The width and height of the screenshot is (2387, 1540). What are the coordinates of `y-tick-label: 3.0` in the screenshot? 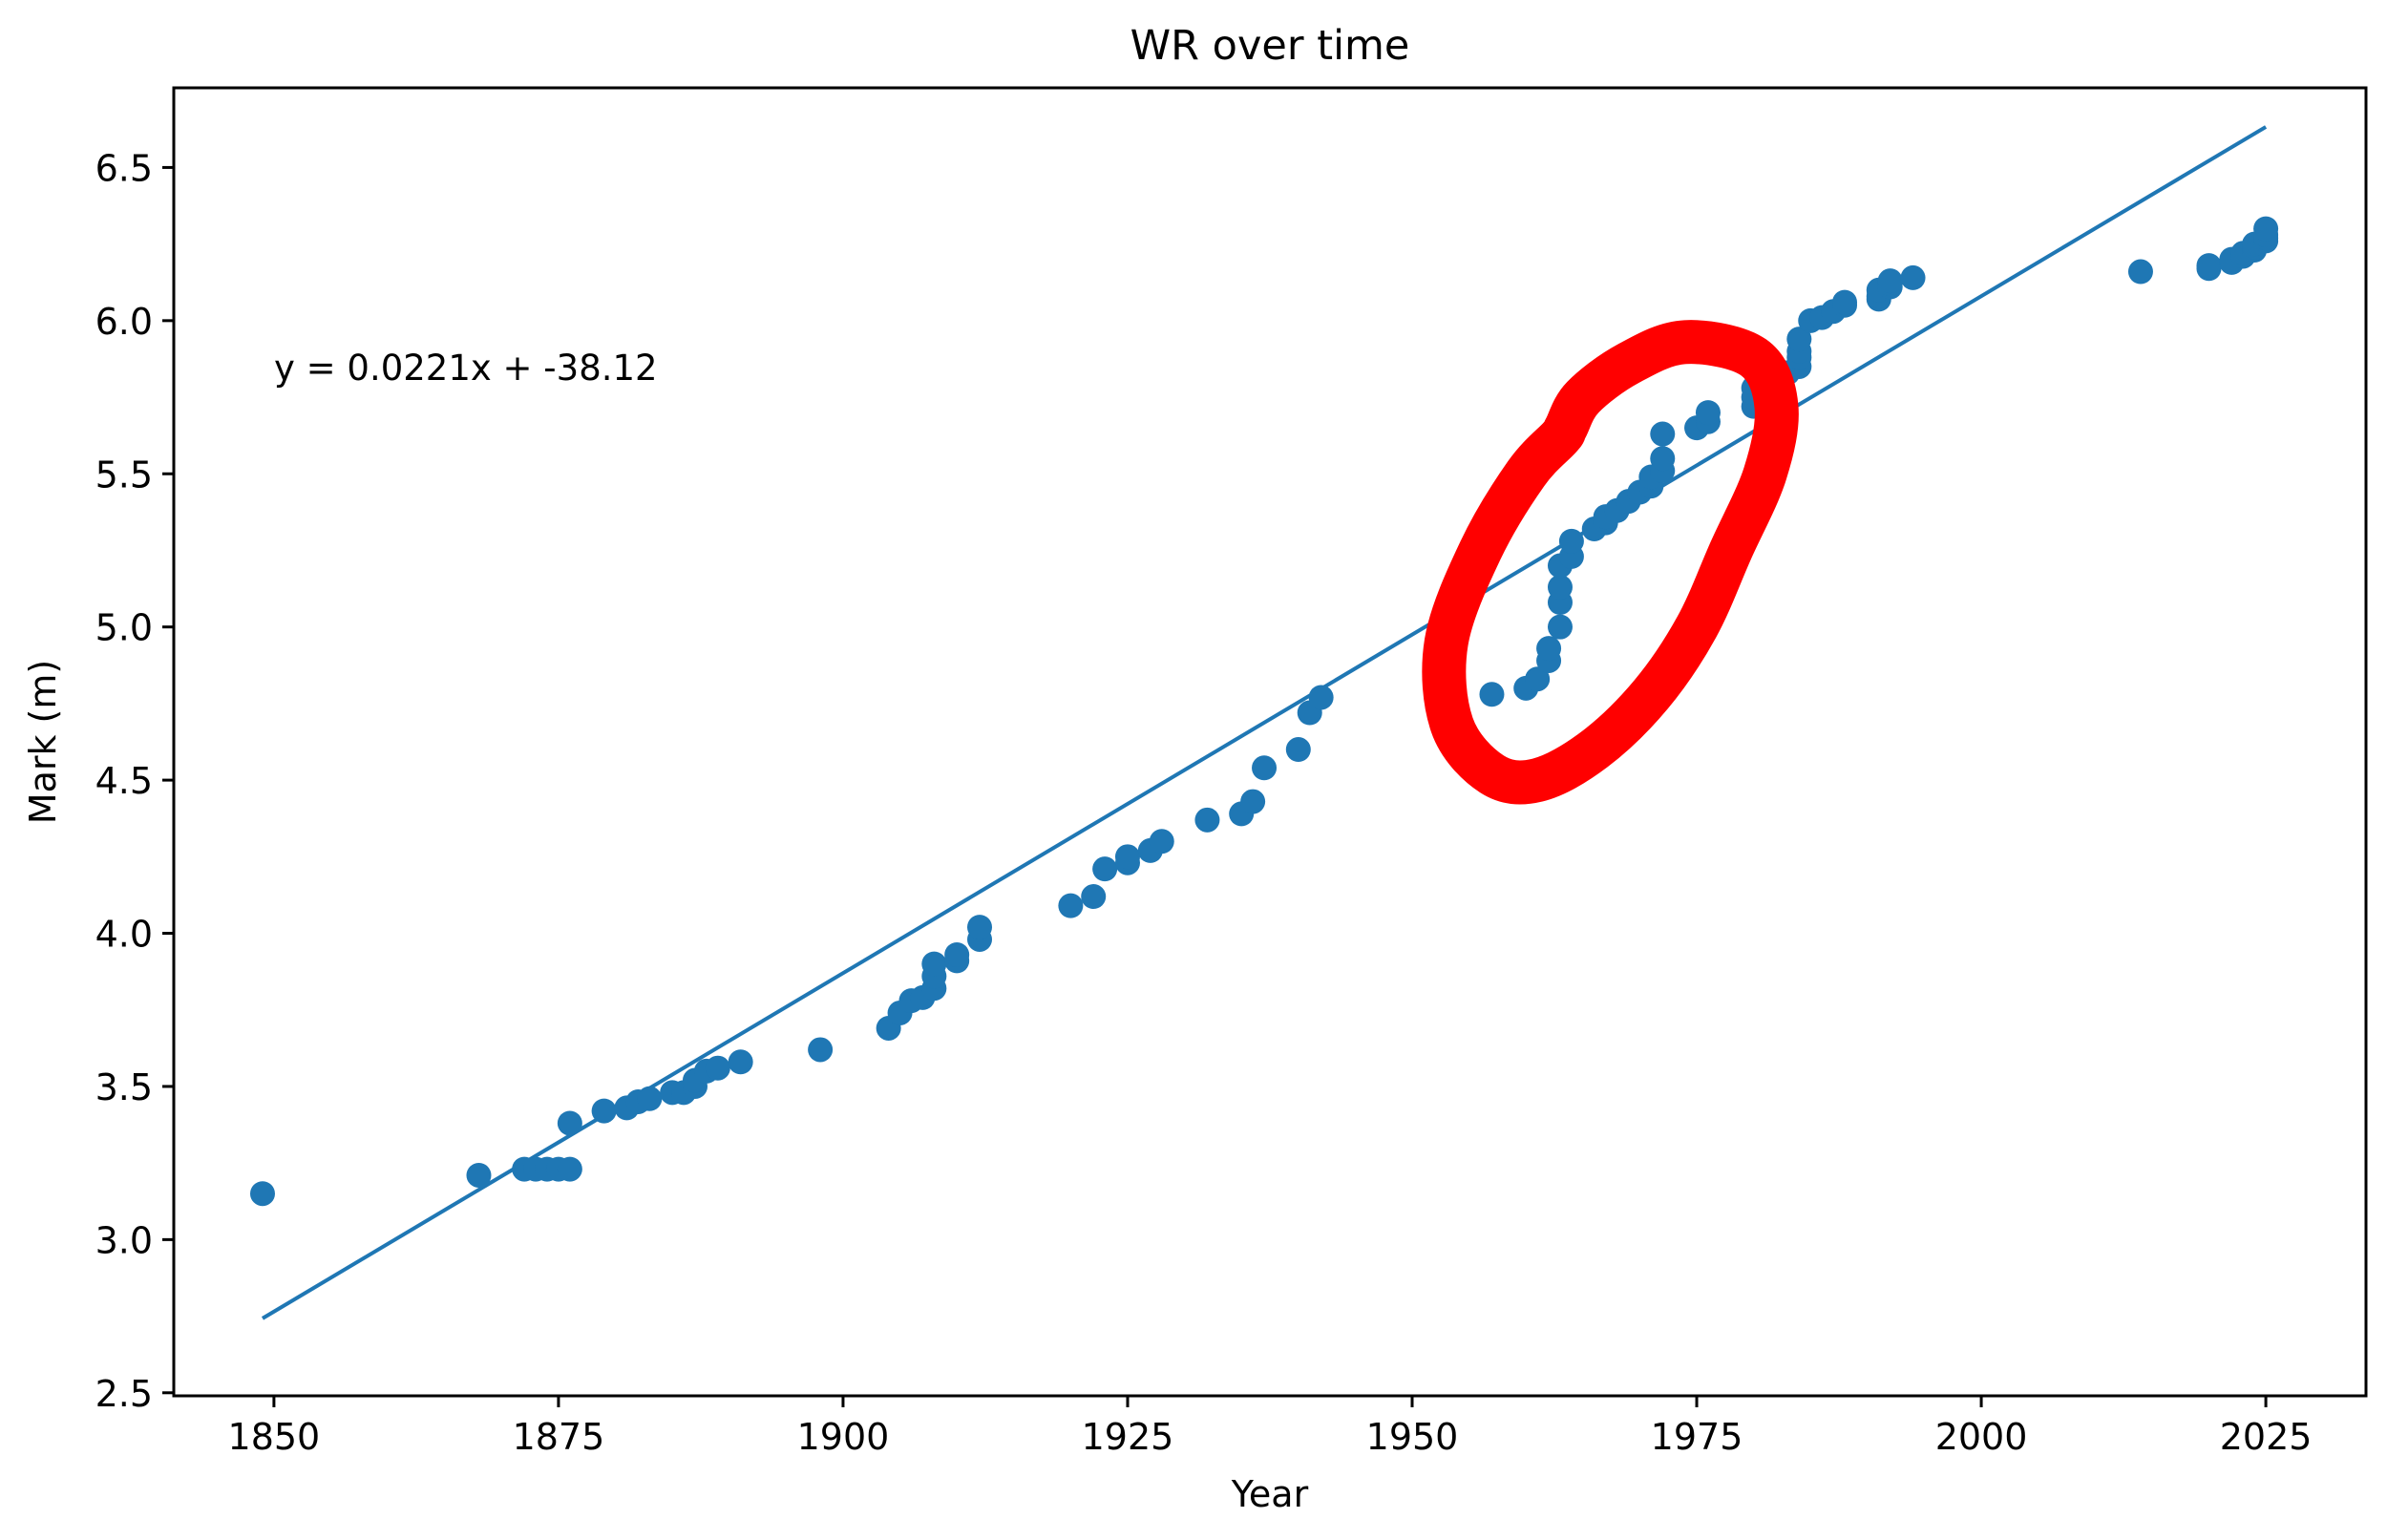 It's located at (124, 1240).